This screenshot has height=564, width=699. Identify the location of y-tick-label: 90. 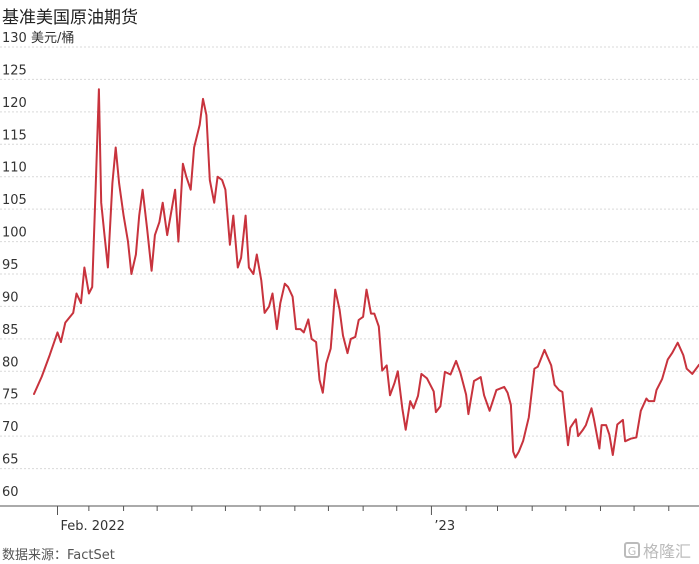
(10, 297).